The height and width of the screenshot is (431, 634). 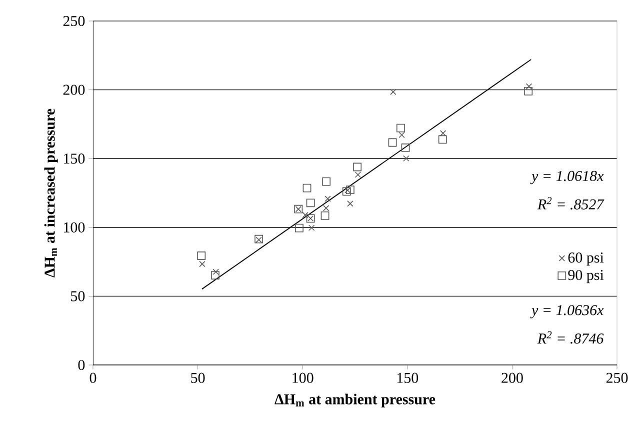 I want to click on legend-label: 90 psi, so click(x=586, y=277).